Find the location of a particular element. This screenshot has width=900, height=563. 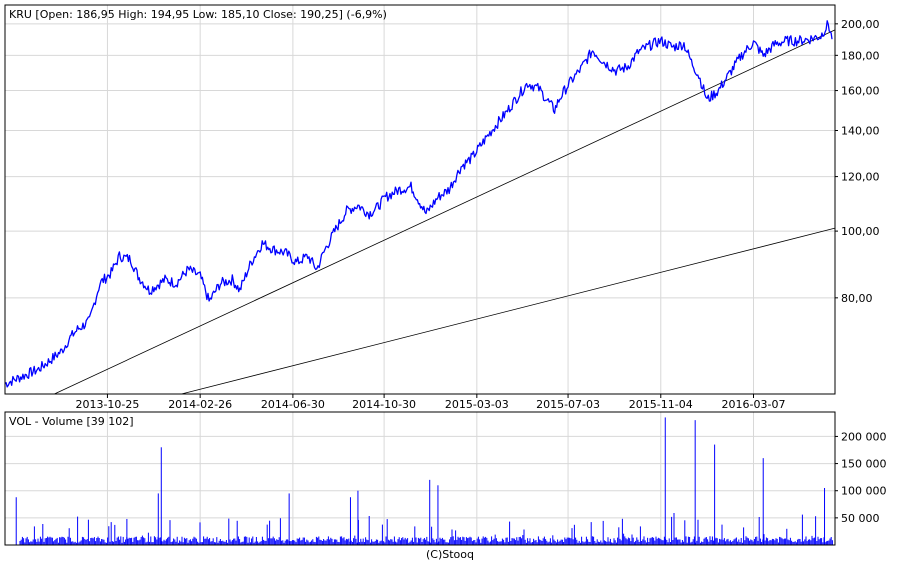

price-x-tick-label: 2015-03-03 is located at coordinates (477, 404).